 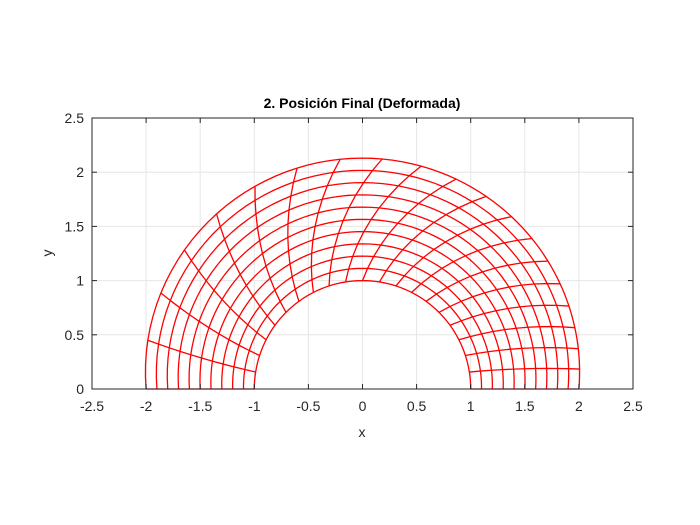 What do you see at coordinates (362, 432) in the screenshot?
I see `x-axis-label: x` at bounding box center [362, 432].